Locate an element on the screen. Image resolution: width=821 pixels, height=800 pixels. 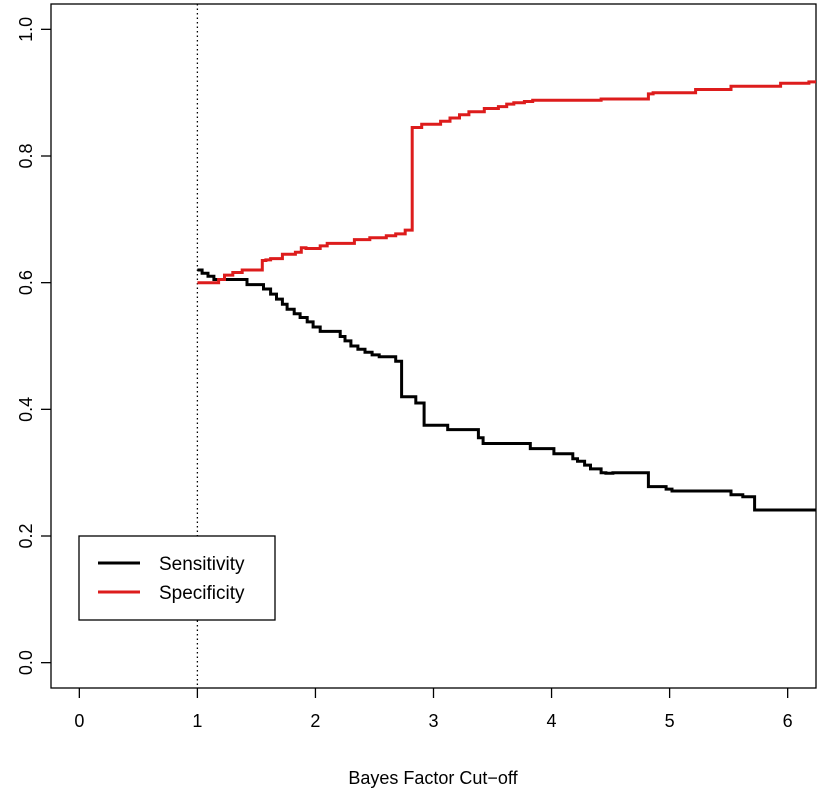
x-tick-label: 6 is located at coordinates (788, 721).